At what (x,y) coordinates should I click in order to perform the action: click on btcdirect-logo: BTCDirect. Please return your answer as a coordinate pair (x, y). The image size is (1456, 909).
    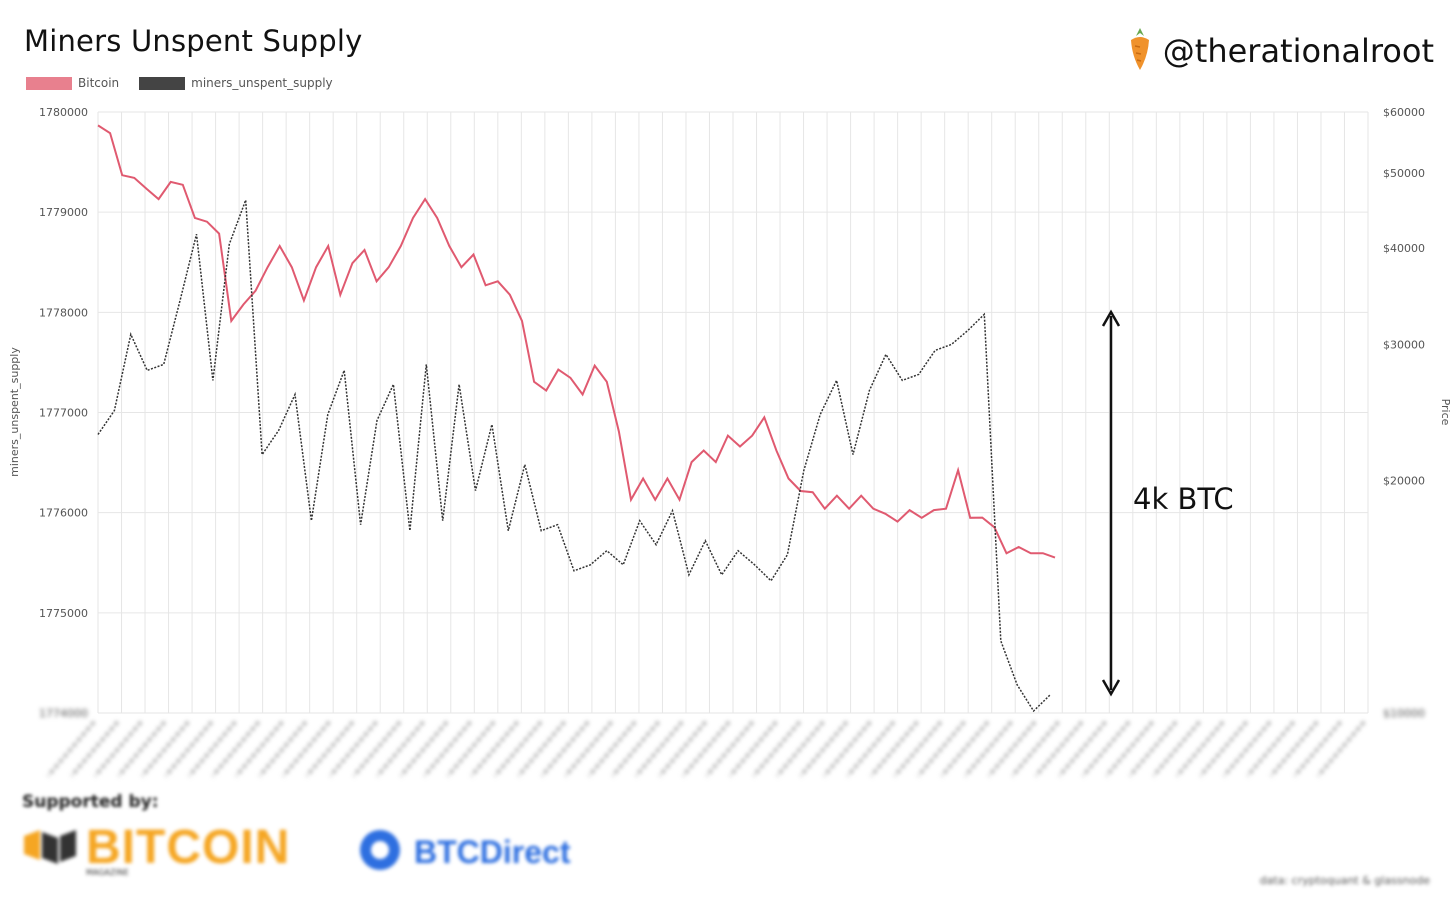
    Looking at the image, I should click on (463, 852).